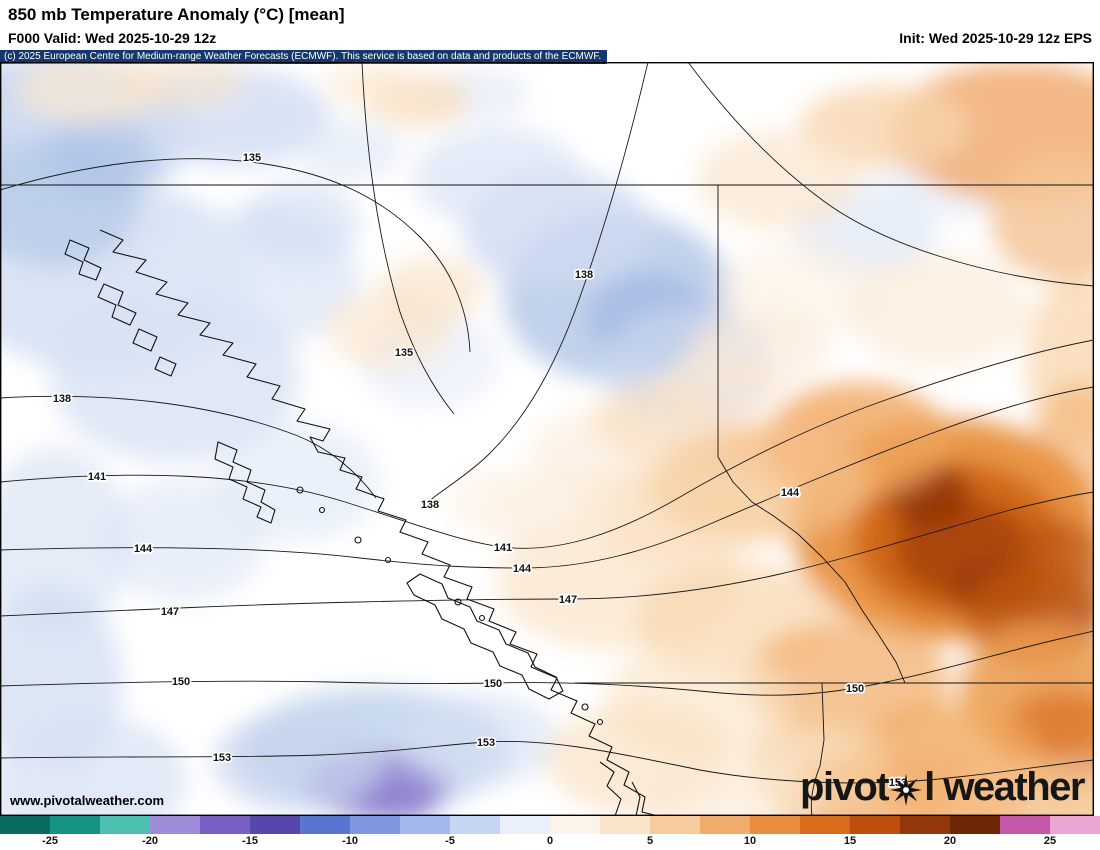 This screenshot has width=1100, height=850. What do you see at coordinates (845, 787) in the screenshot?
I see `logo-text-prefix: pivot` at bounding box center [845, 787].